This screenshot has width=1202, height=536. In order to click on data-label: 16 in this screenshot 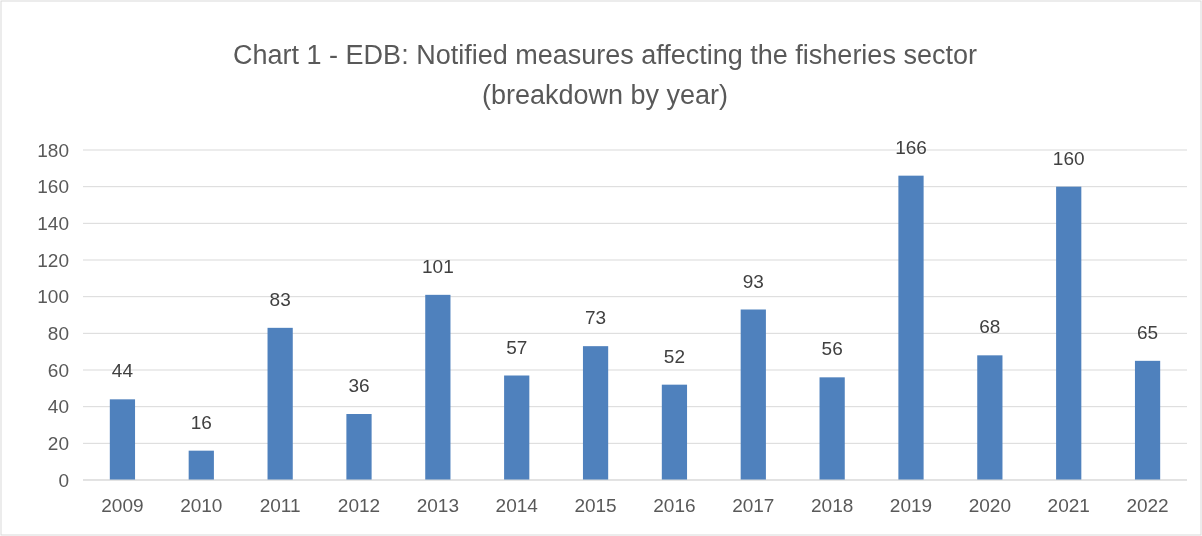, I will do `click(201, 422)`.